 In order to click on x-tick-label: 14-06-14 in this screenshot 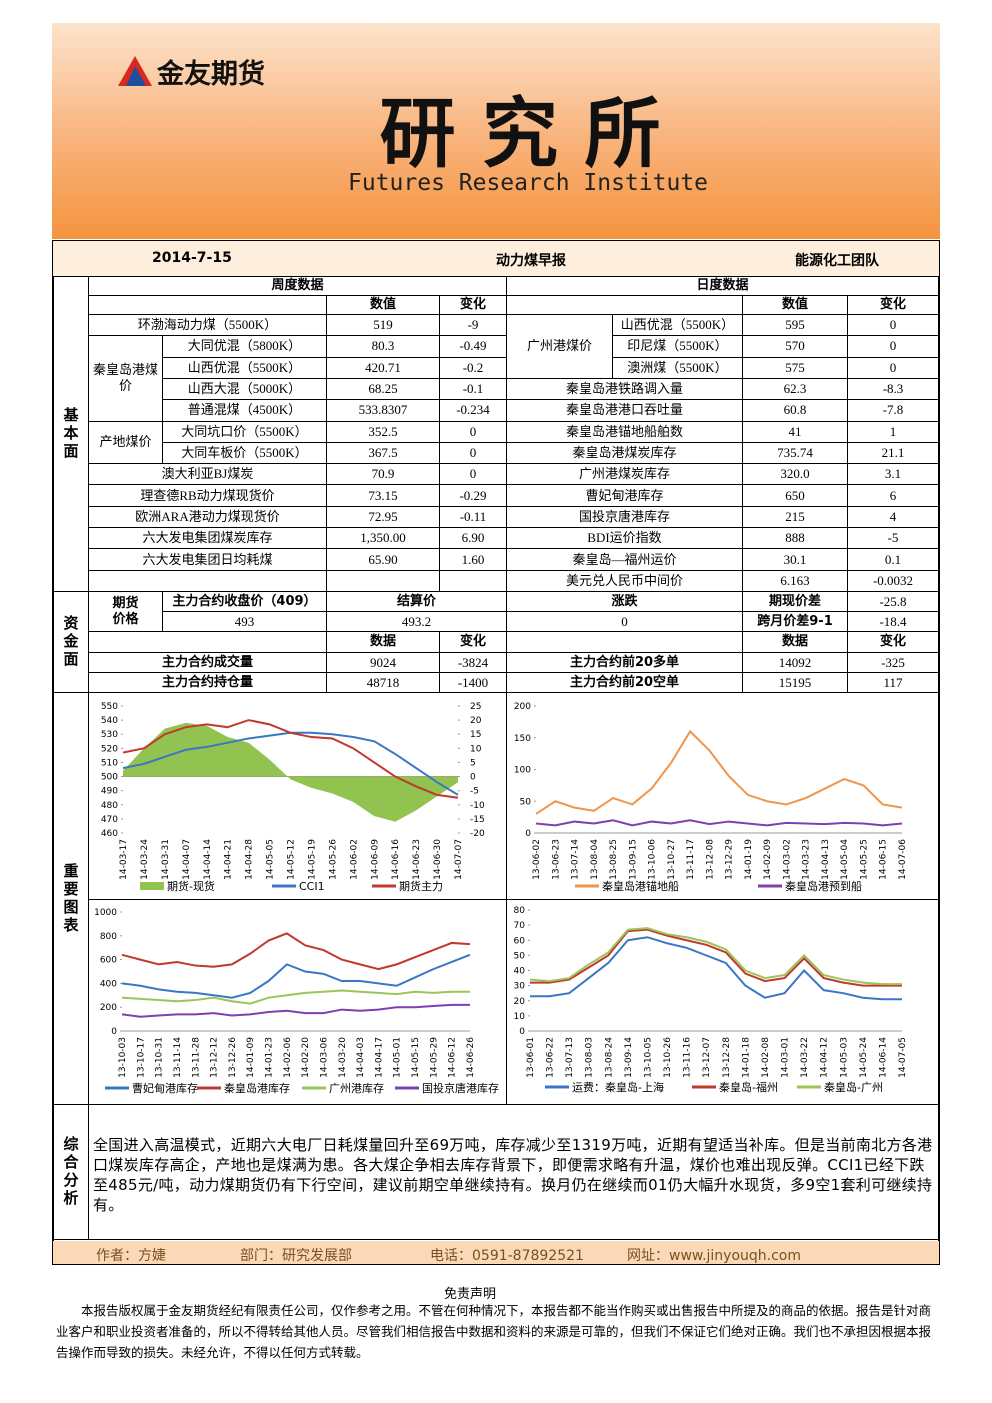, I will do `click(883, 1057)`.